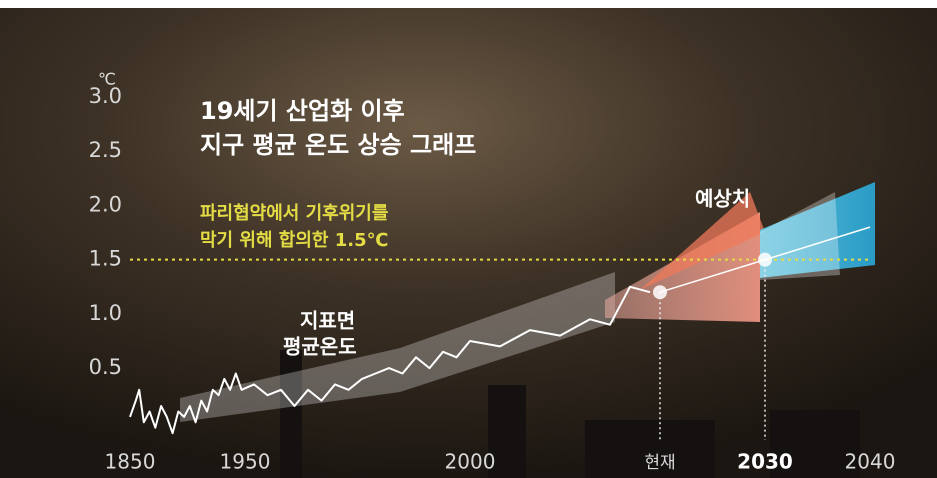 Image resolution: width=937 pixels, height=478 pixels. I want to click on x-tick-label: 2000, so click(470, 462).